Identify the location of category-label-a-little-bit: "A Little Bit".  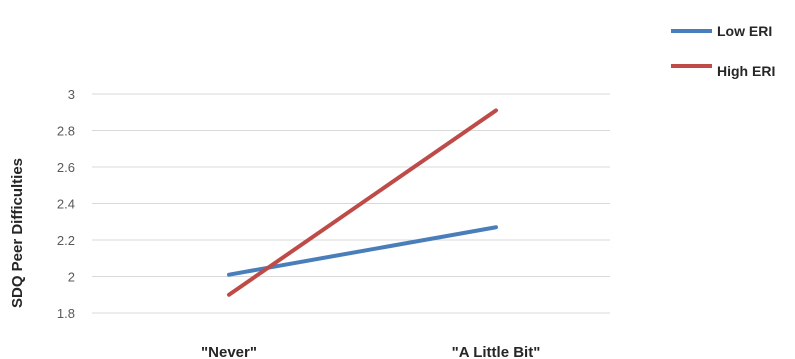
(496, 351).